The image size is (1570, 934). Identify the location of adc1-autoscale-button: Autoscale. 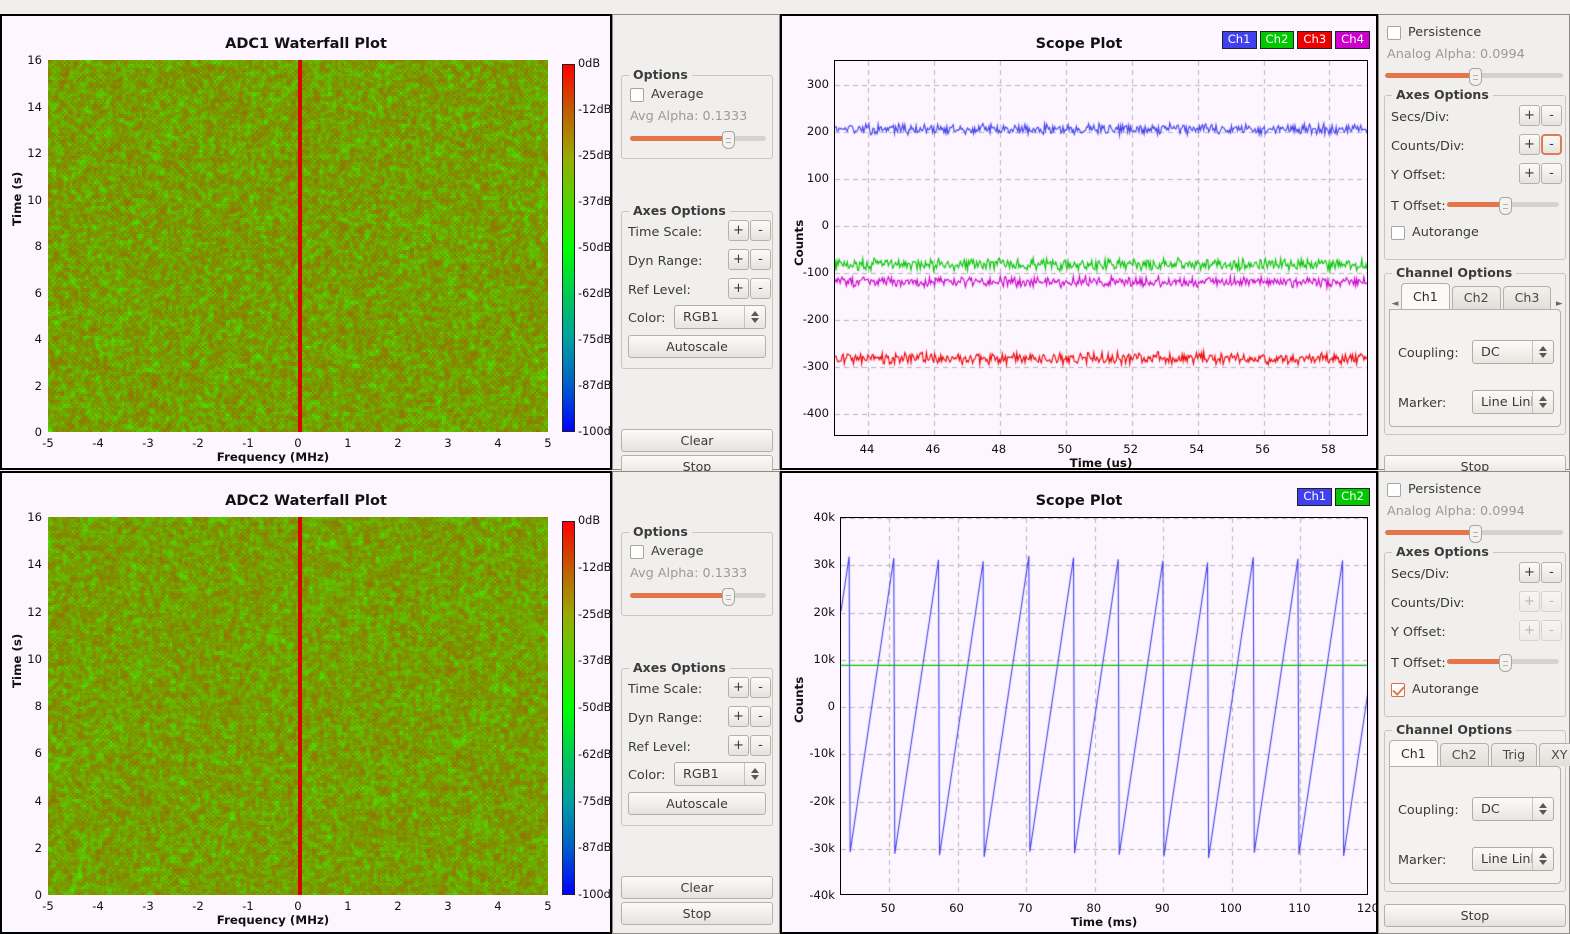
(697, 346).